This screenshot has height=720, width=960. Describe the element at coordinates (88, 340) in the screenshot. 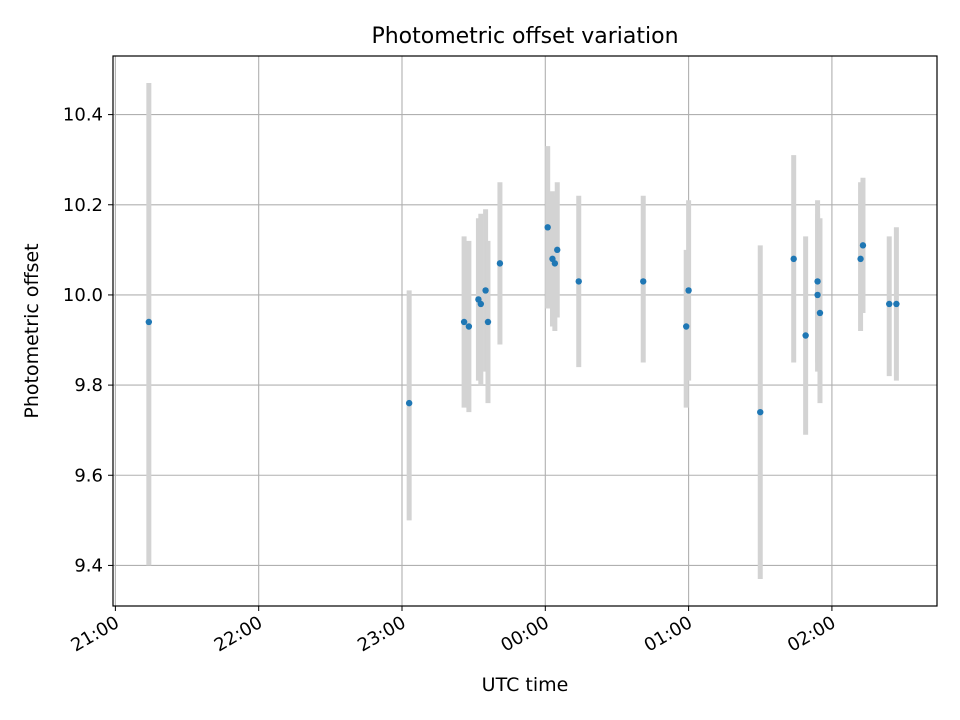

I see `y-axis-ticks: 9.4 9.6 9.8 10.0 10.2 10.4` at that location.